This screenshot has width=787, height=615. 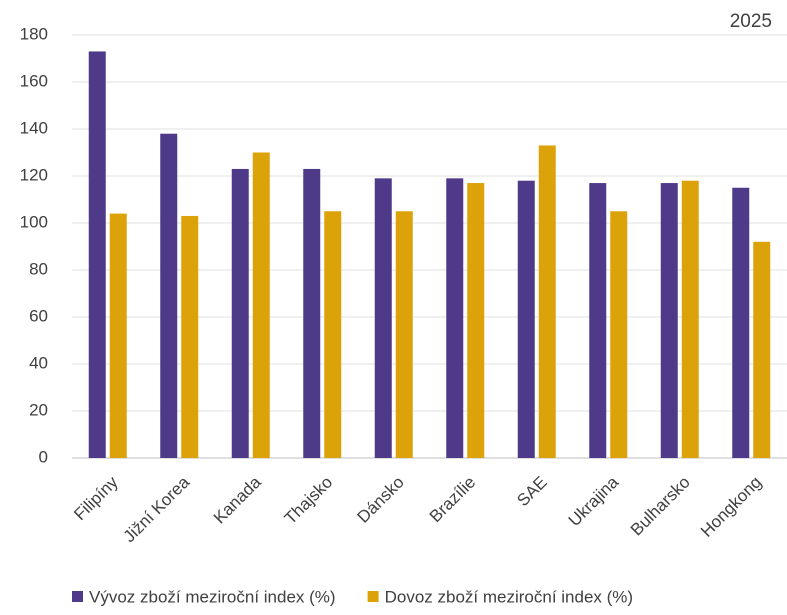 What do you see at coordinates (38, 315) in the screenshot?
I see `y-tick-label: 60` at bounding box center [38, 315].